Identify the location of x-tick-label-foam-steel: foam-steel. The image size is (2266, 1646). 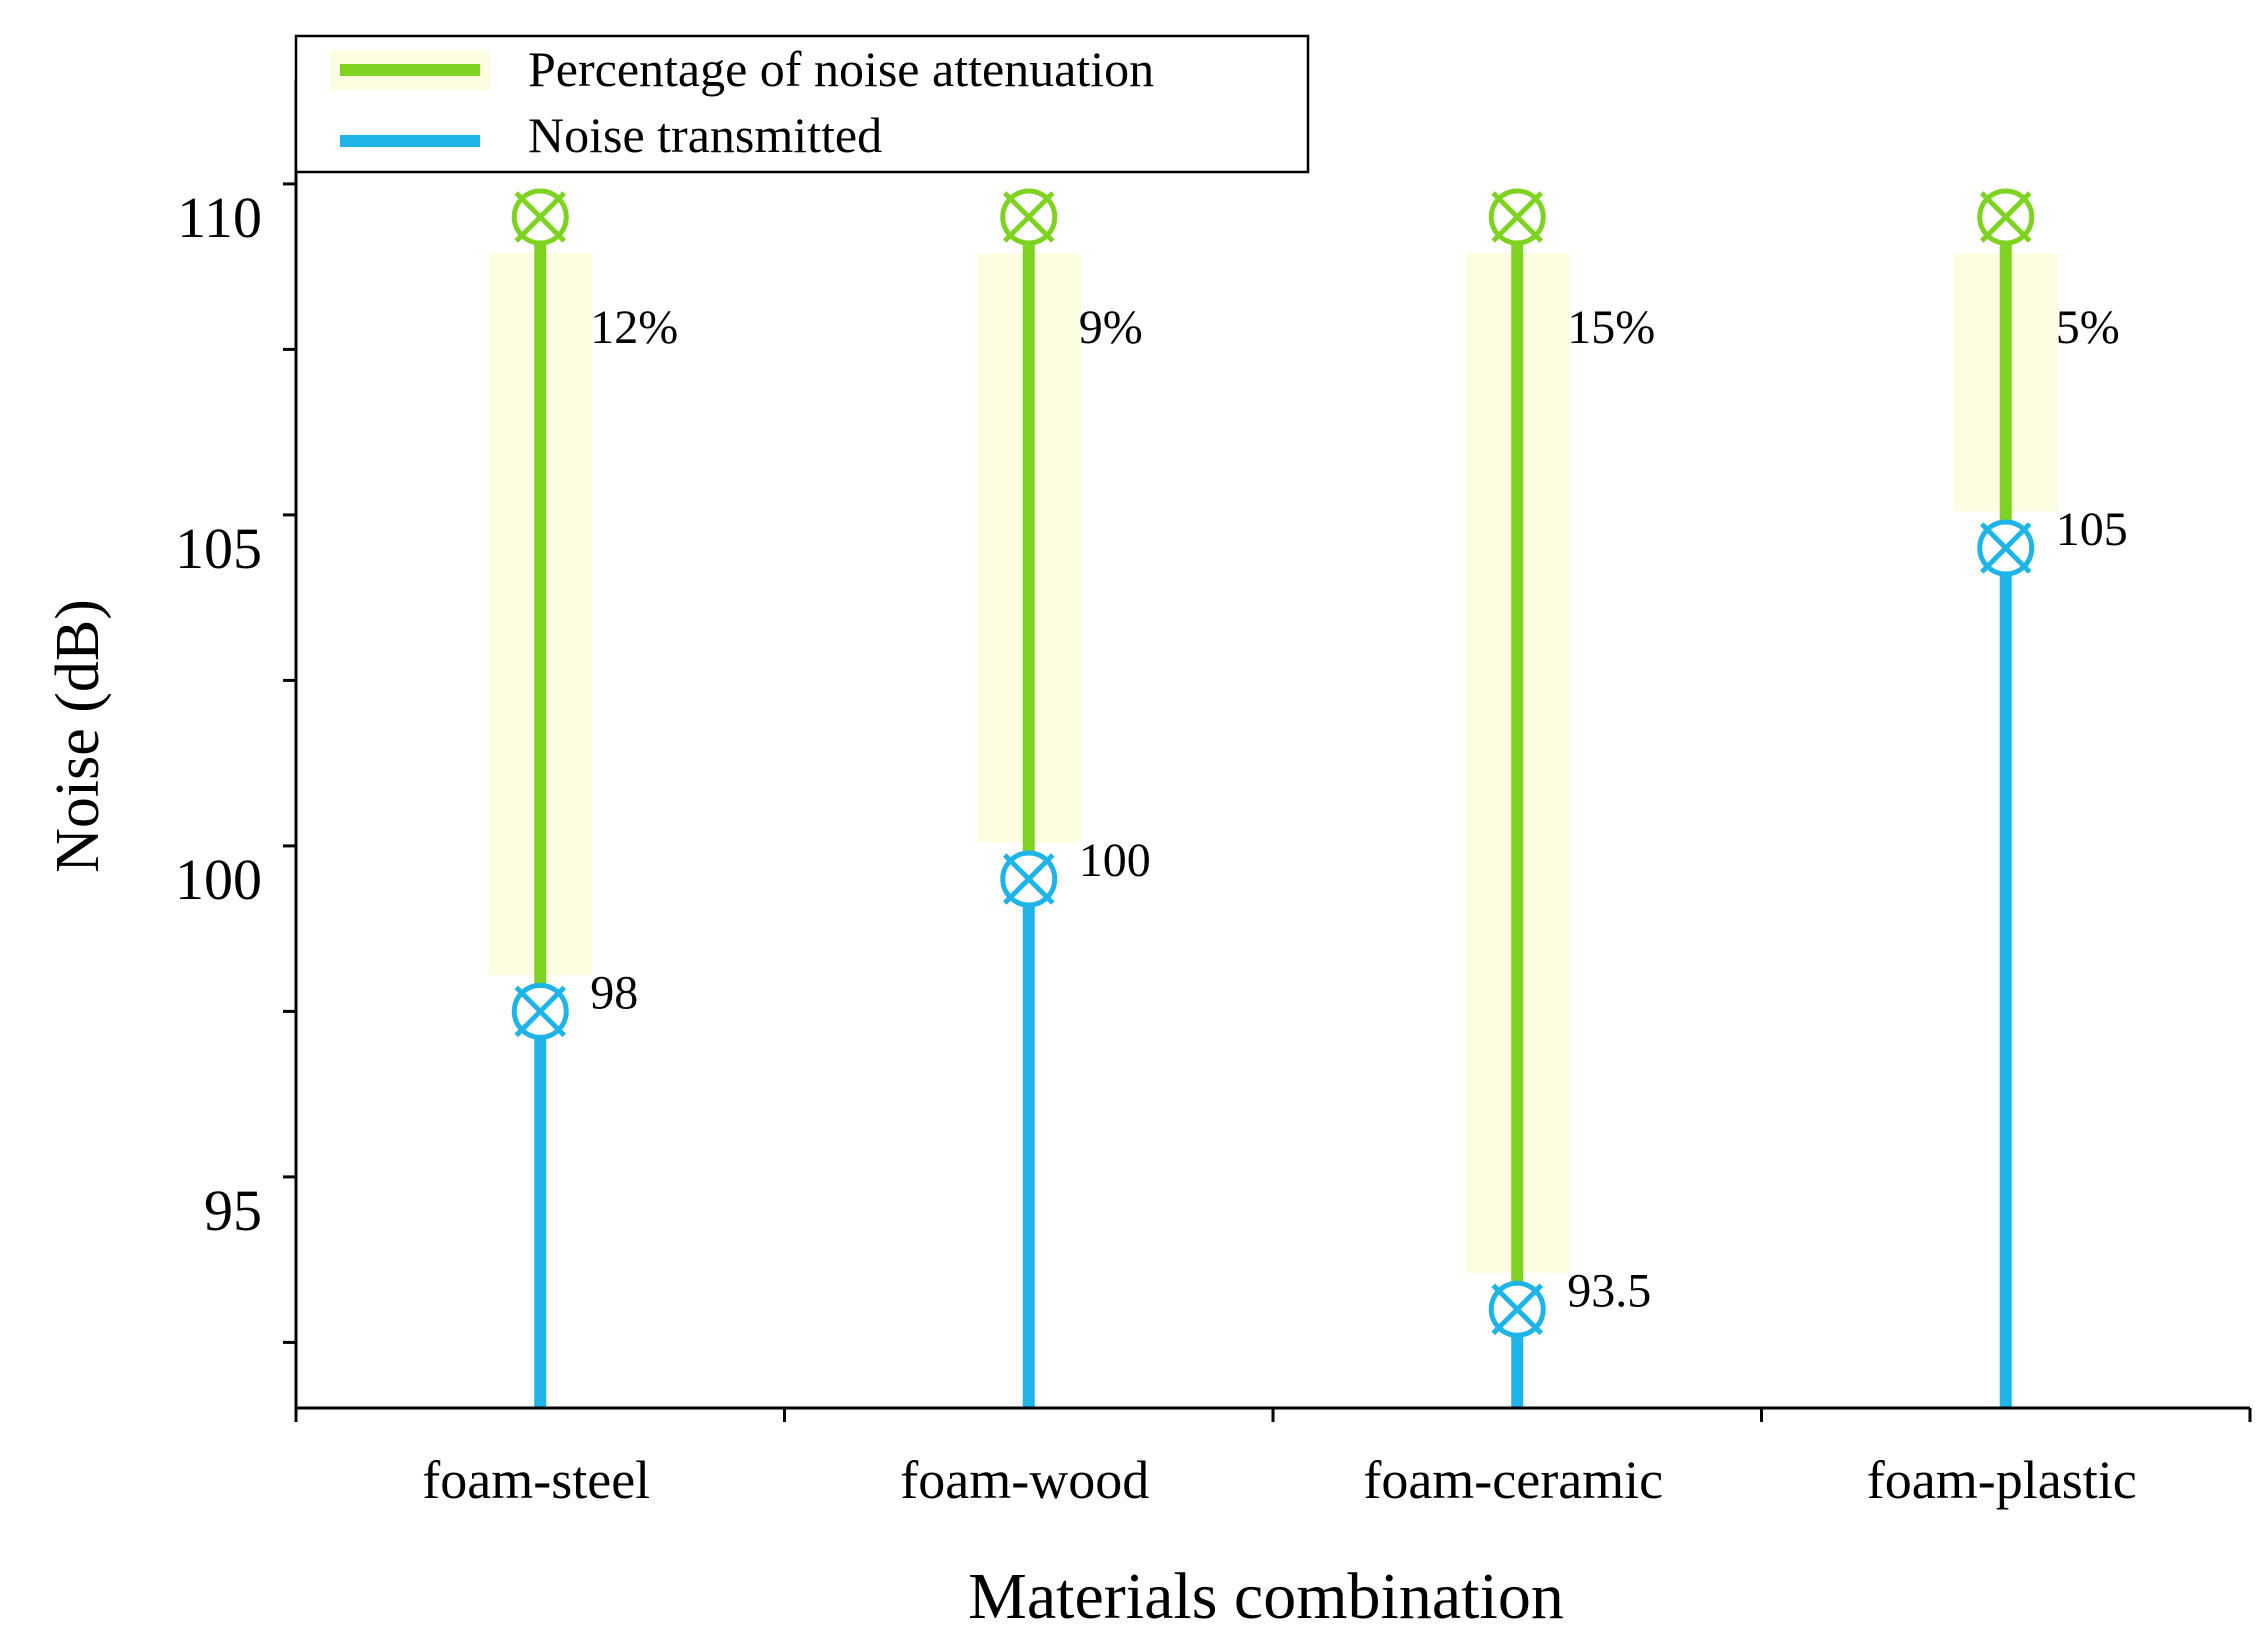
(536, 1480).